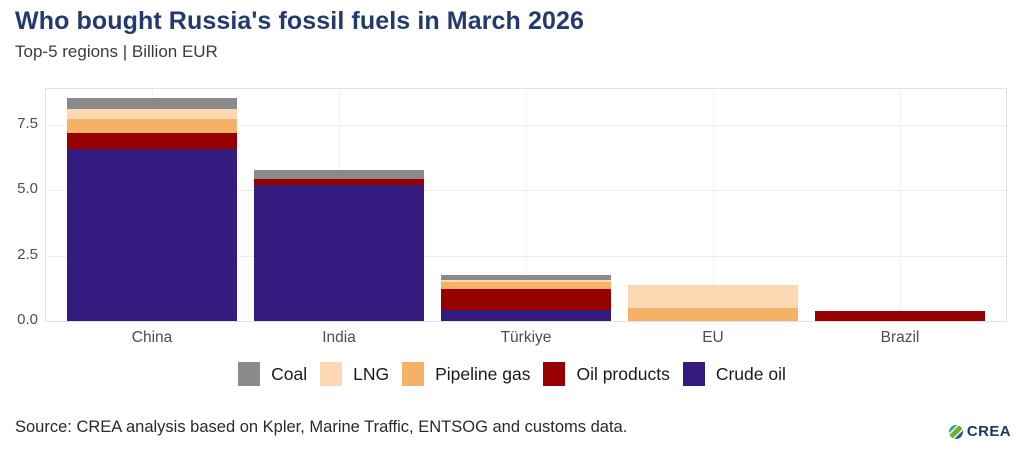  I want to click on y-tick-label: 5.0, so click(27, 189).